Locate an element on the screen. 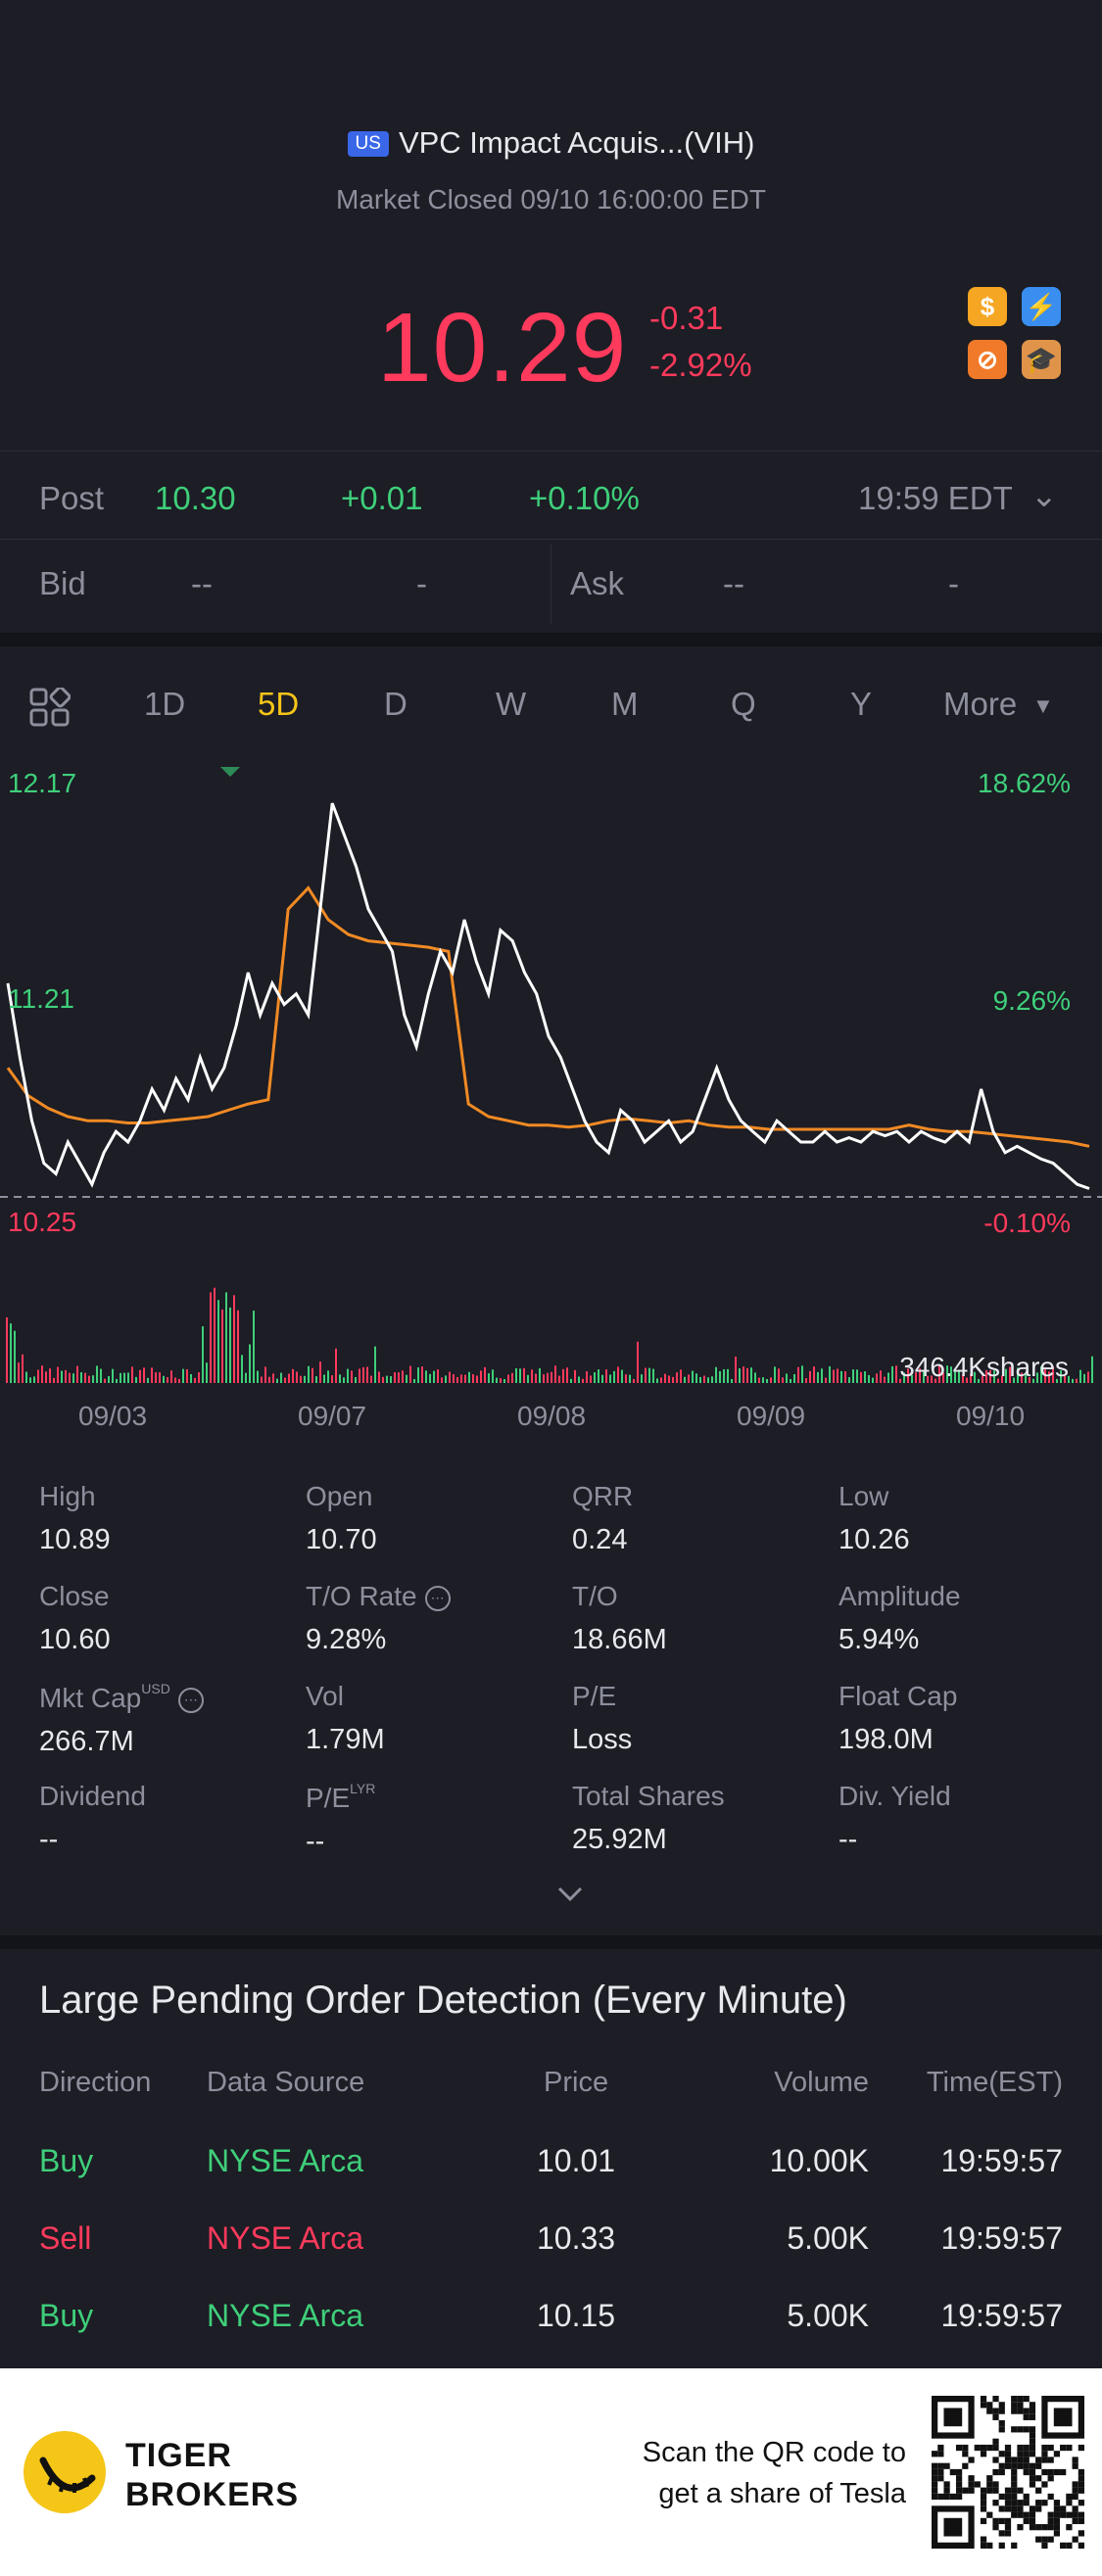  pct-label-mid: 9.26% is located at coordinates (1031, 1001).